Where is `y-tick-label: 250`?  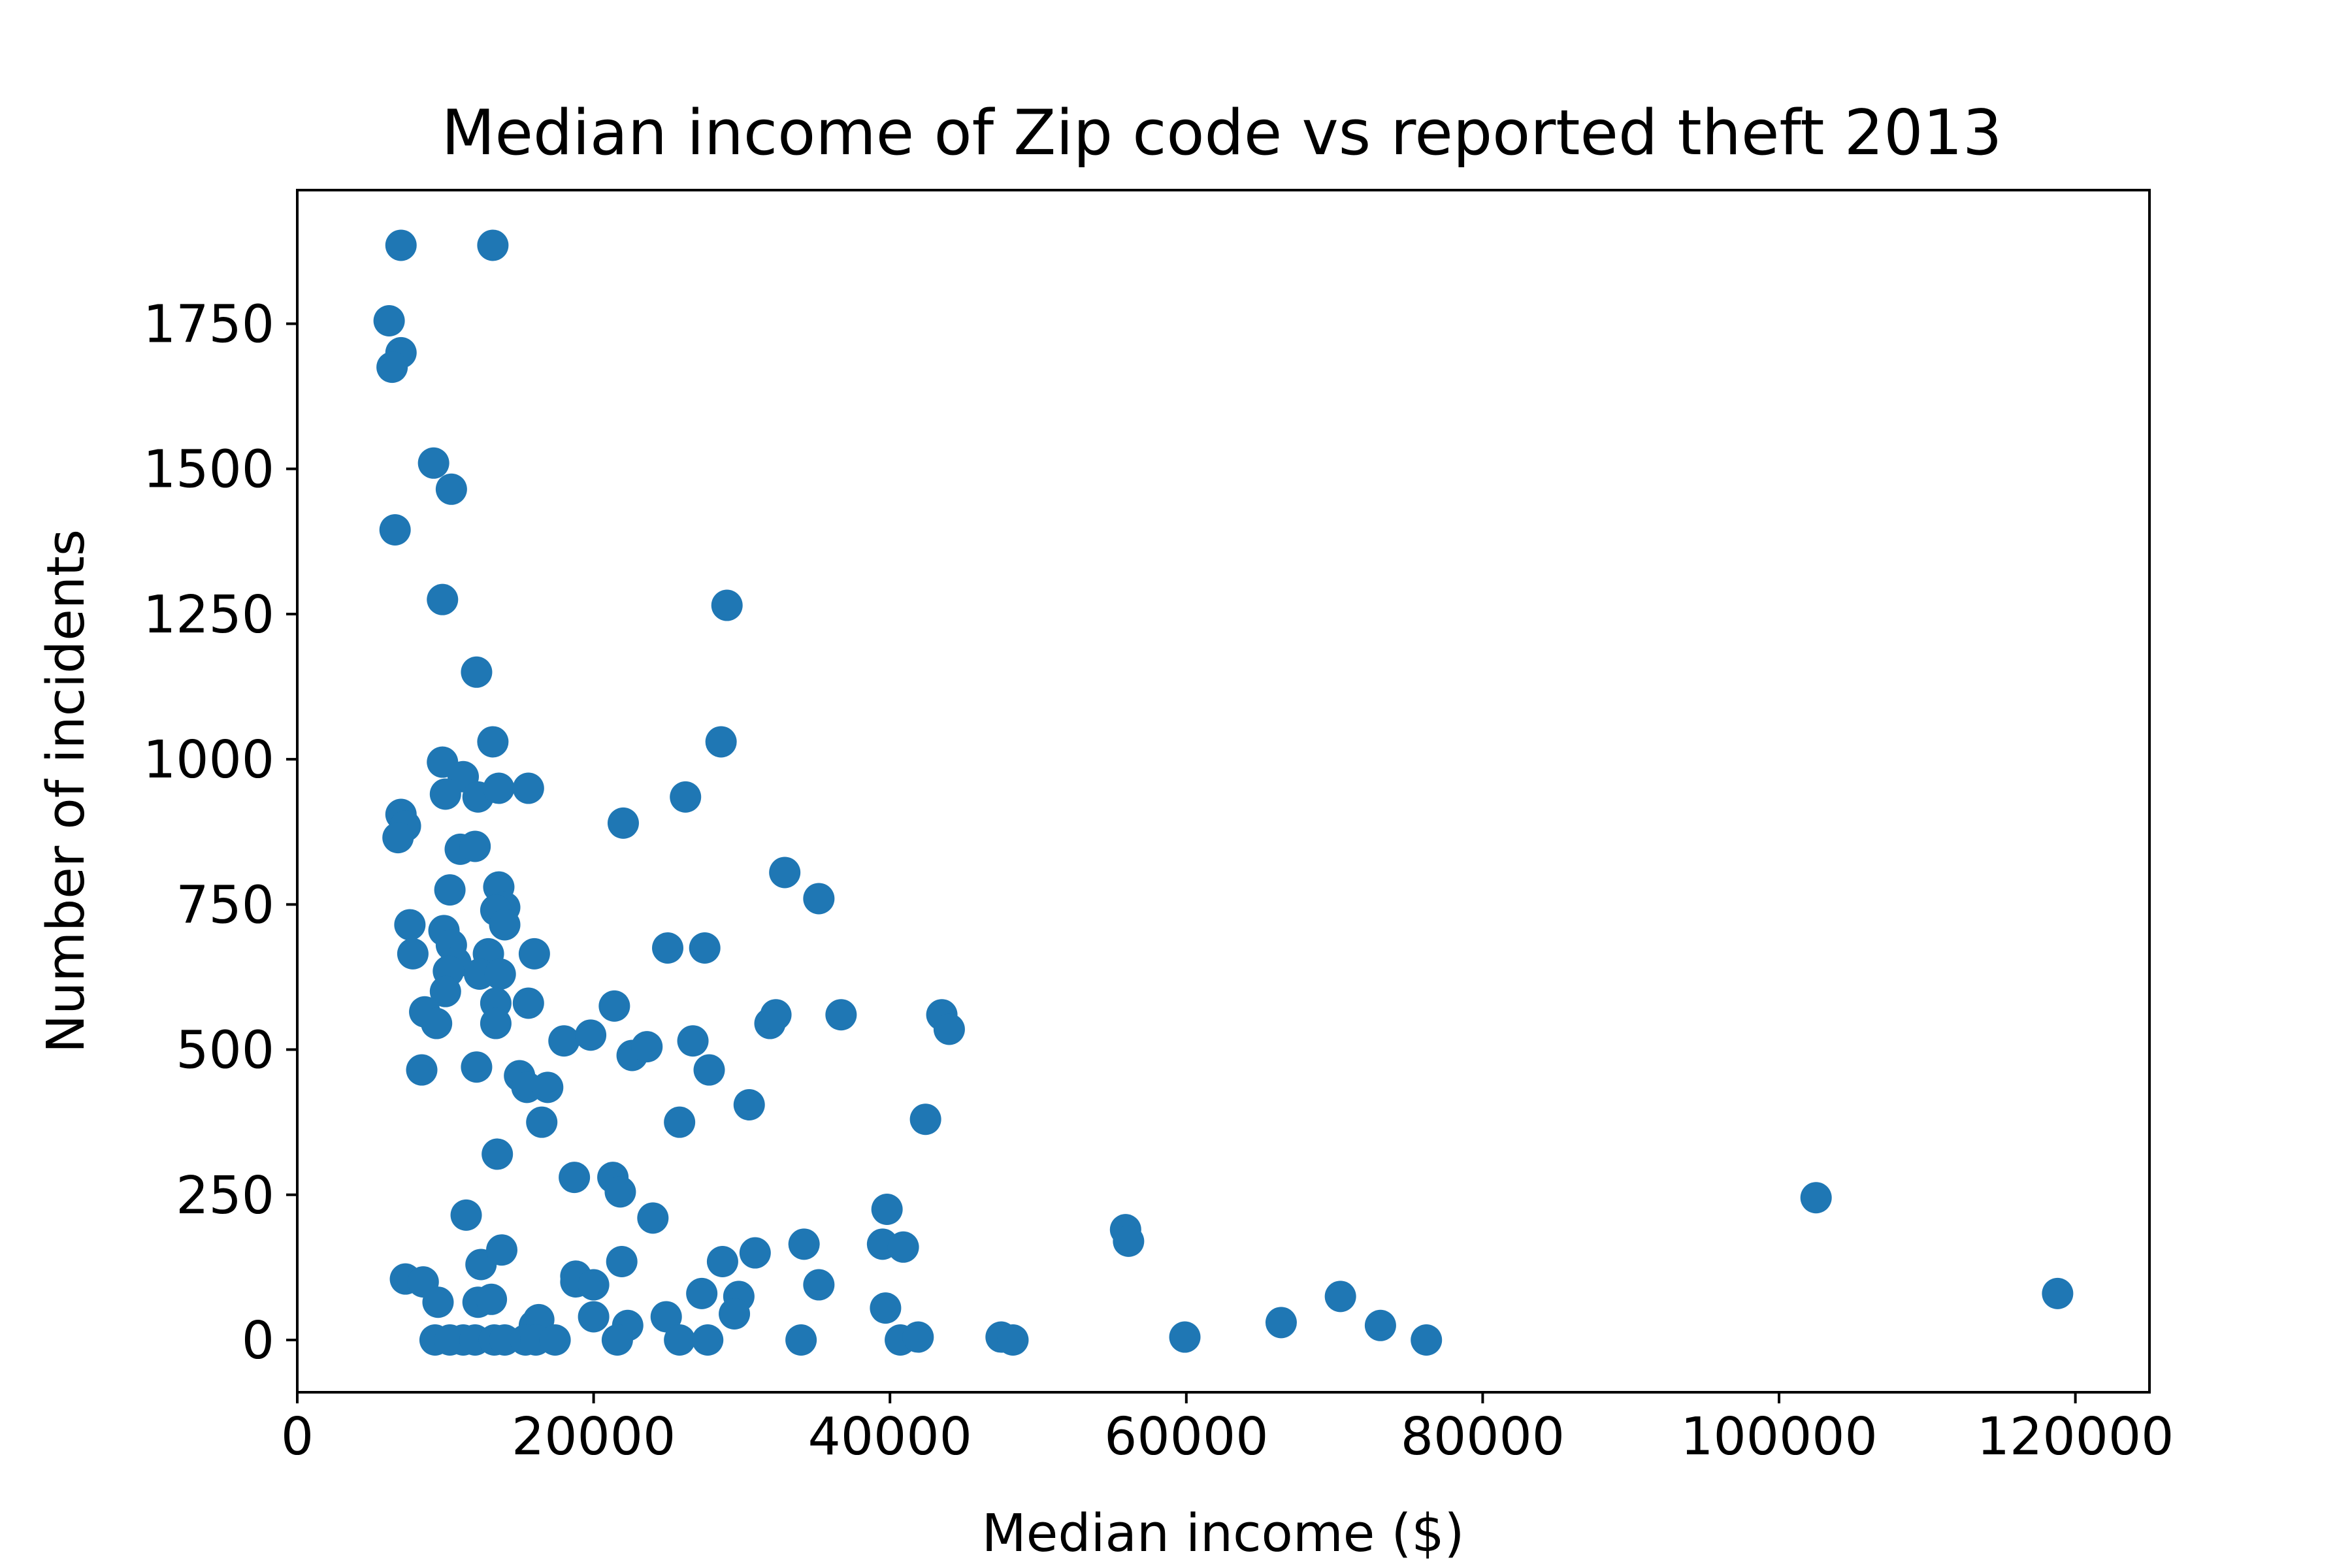
y-tick-label: 250 is located at coordinates (225, 1196).